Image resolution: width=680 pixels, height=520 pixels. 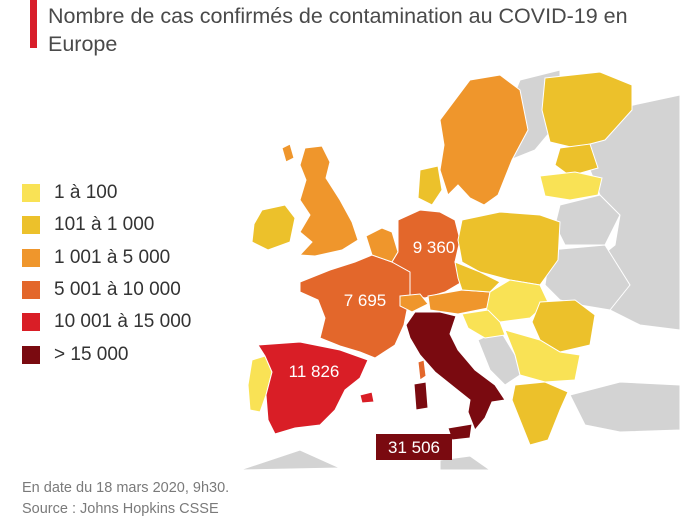 What do you see at coordinates (624, 407) in the screenshot?
I see `region-turkey` at bounding box center [624, 407].